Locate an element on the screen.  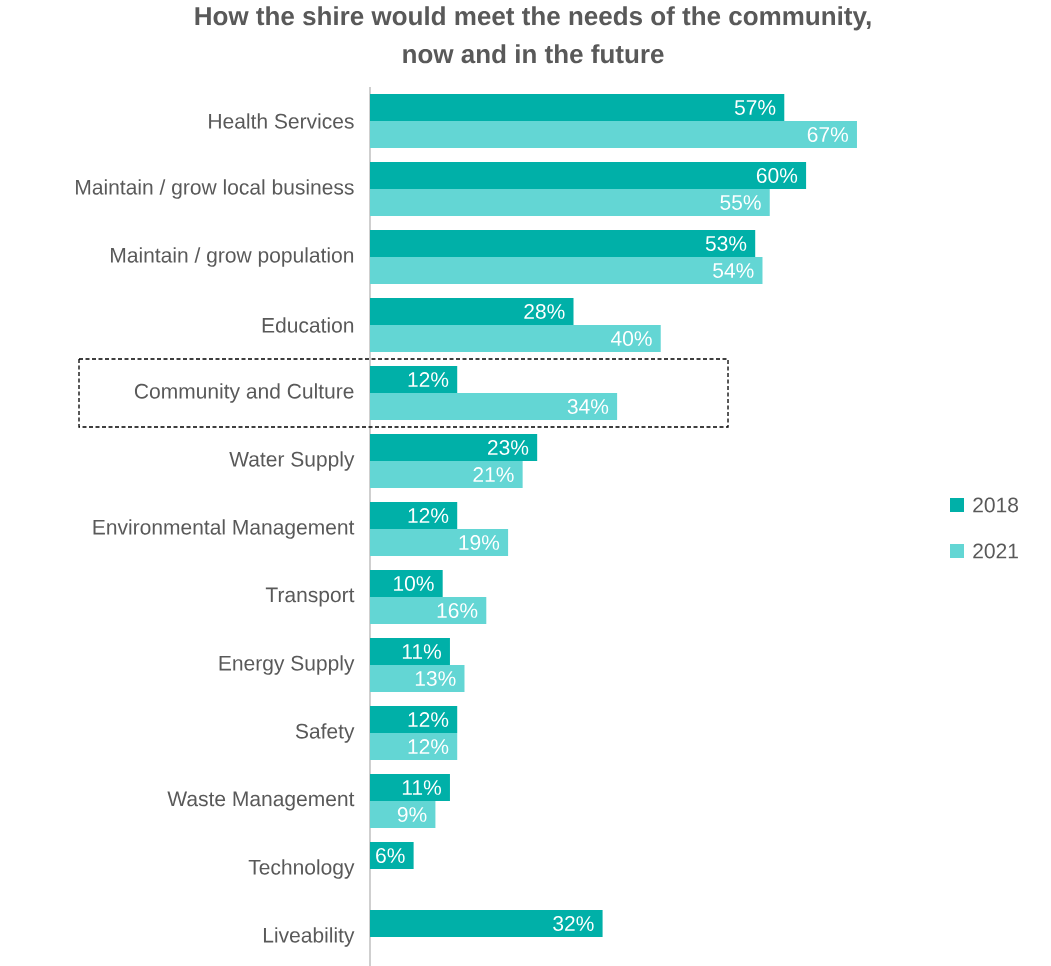
y-tick-label: Waste Management is located at coordinates (261, 801).